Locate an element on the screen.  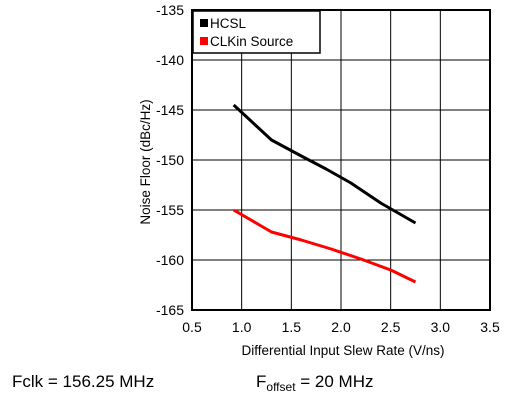
footer-foffset: Foffset = 20 MHz is located at coordinates (314, 383).